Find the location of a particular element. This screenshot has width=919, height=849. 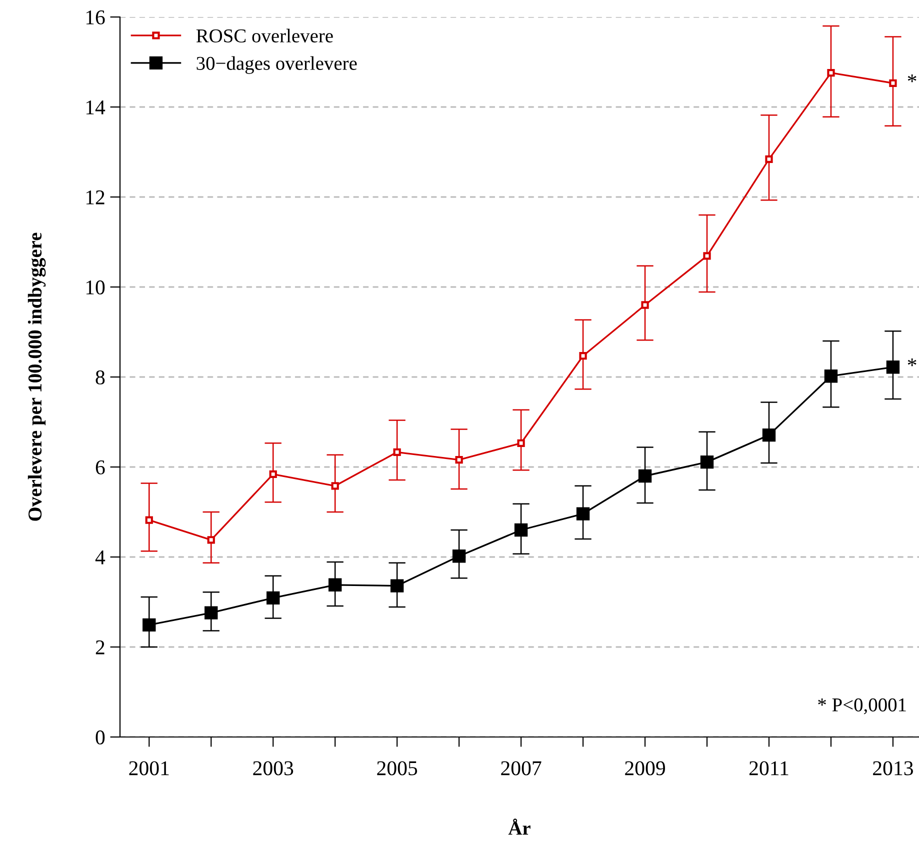

y-axis-title: Overlevere per 100.000 indbyggere is located at coordinates (37, 376).